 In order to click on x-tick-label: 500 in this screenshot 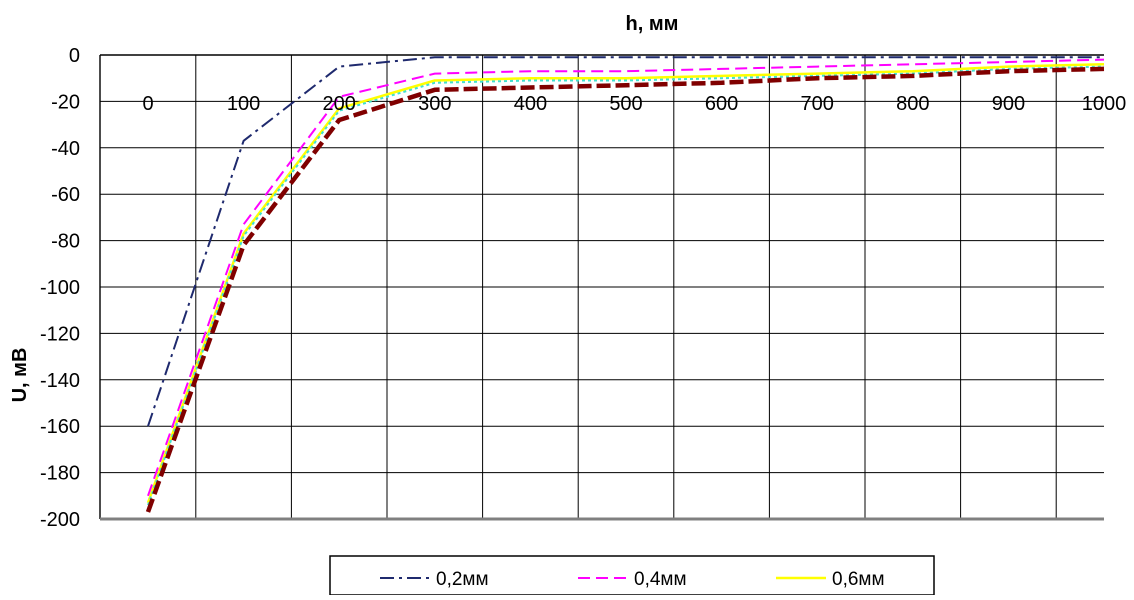, I will do `click(625, 104)`.